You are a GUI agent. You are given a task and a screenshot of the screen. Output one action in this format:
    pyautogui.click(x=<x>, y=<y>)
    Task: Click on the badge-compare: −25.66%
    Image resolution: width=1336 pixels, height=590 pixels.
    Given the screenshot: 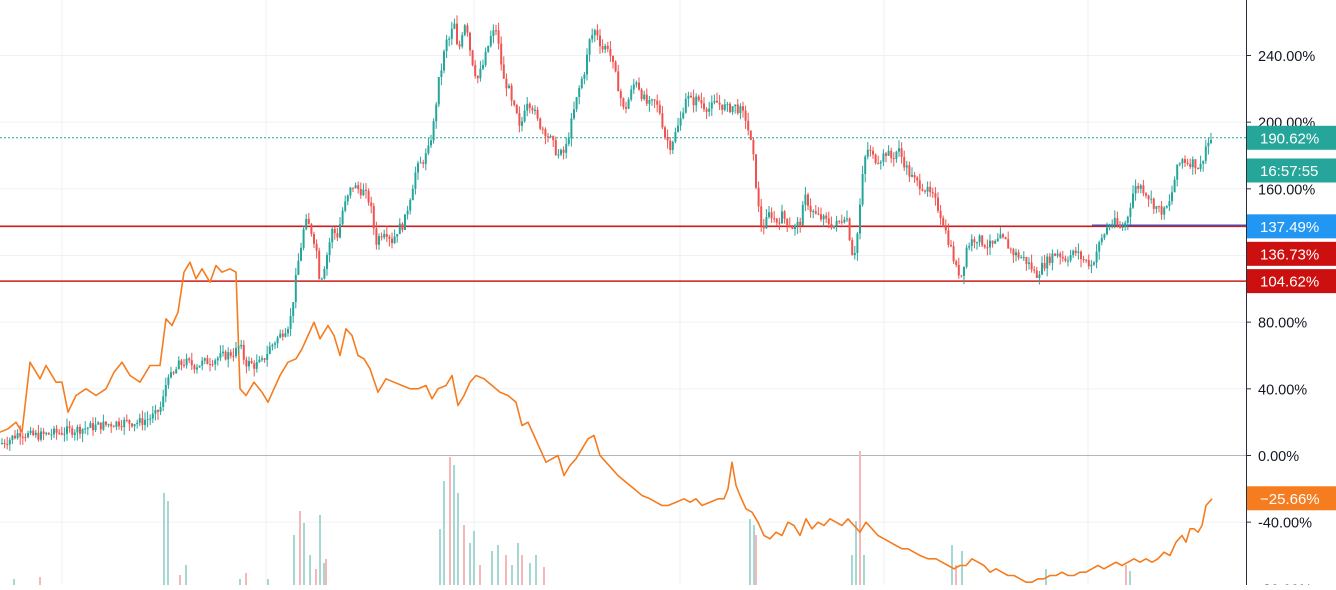 What is the action you would take?
    pyautogui.click(x=1291, y=498)
    